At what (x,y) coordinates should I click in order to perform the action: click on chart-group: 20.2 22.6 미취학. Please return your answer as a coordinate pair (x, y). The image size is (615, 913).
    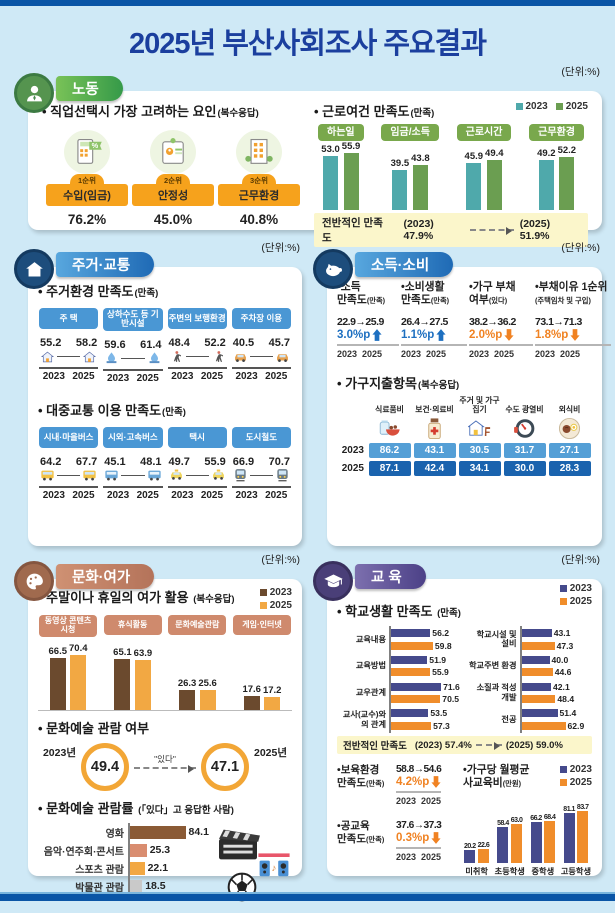
    Looking at the image, I should click on (477, 859).